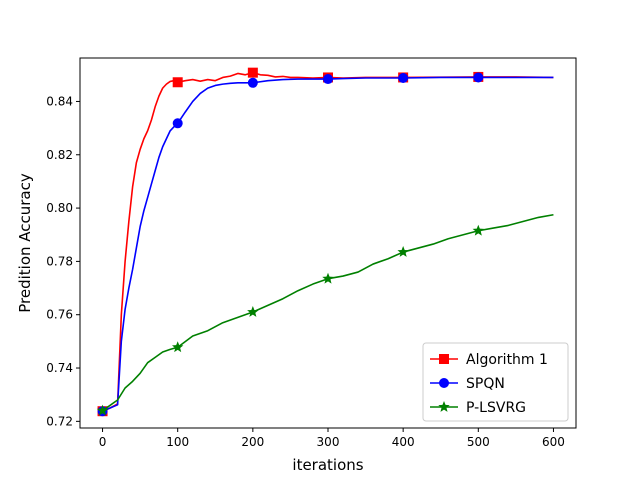 This screenshot has width=640, height=480. Describe the element at coordinates (403, 442) in the screenshot. I see `x-tick-label: 400` at that location.